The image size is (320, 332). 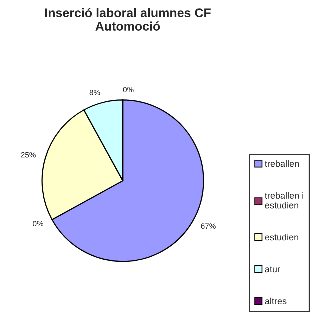 What do you see at coordinates (276, 301) in the screenshot?
I see `legend-label: altres` at bounding box center [276, 301].